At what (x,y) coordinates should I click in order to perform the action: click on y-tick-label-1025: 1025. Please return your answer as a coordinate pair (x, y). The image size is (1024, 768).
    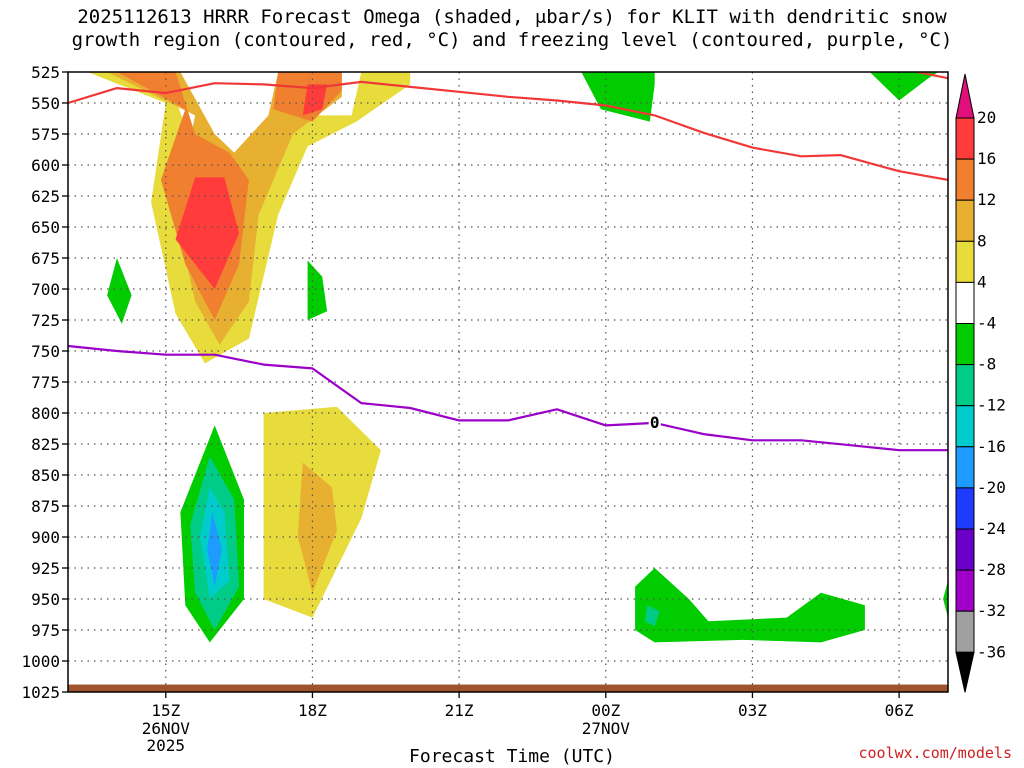
    Looking at the image, I should click on (40, 692).